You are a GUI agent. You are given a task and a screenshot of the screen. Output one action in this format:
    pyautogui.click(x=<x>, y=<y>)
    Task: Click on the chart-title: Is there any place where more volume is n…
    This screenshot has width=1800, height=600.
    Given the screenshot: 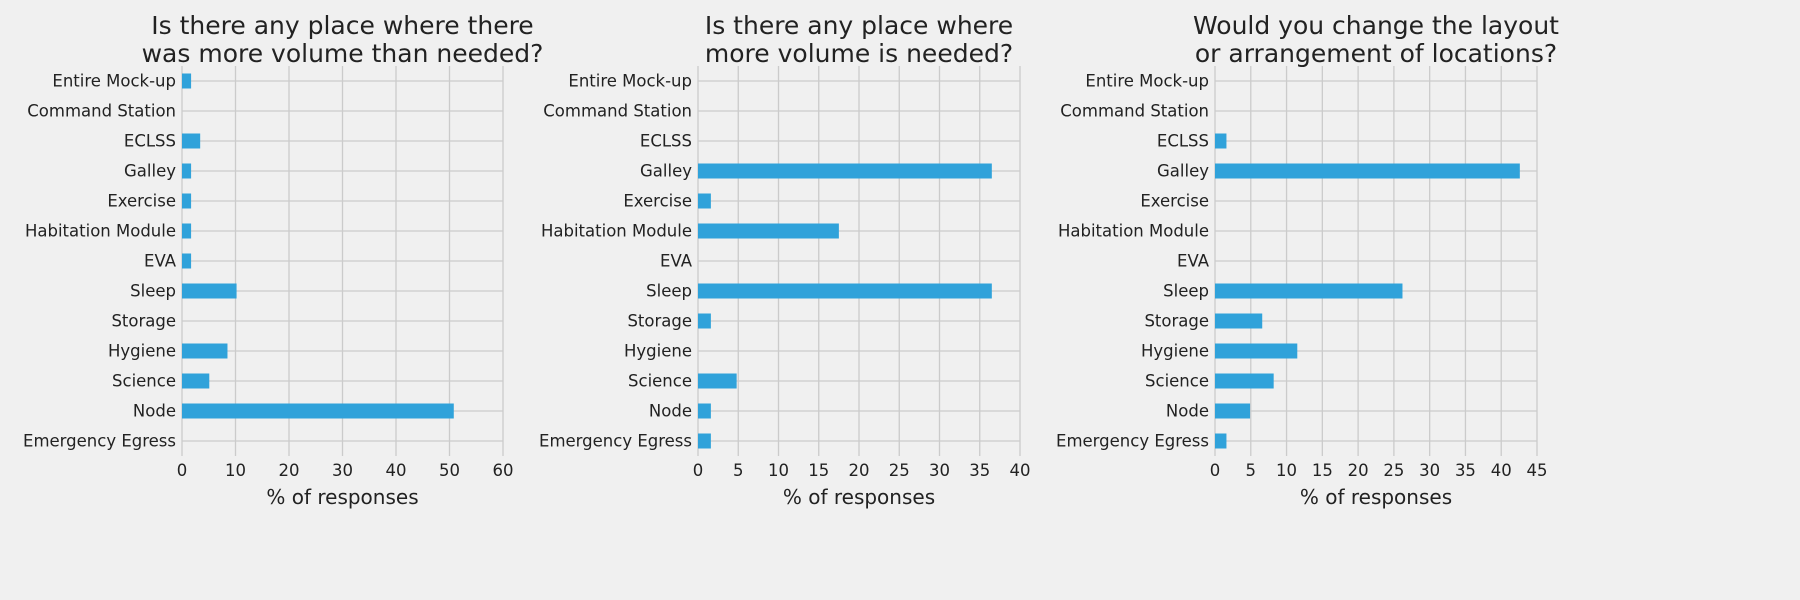 What is the action you would take?
    pyautogui.click(x=859, y=39)
    